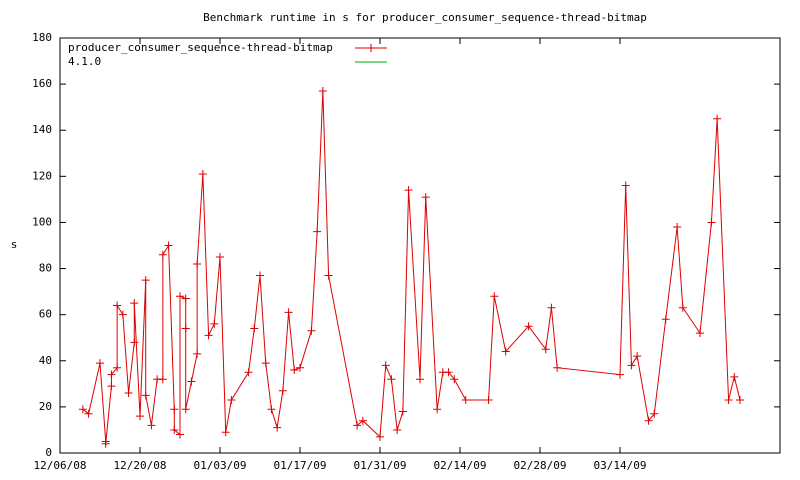  I want to click on y-tick-label: 180, so click(42, 37).